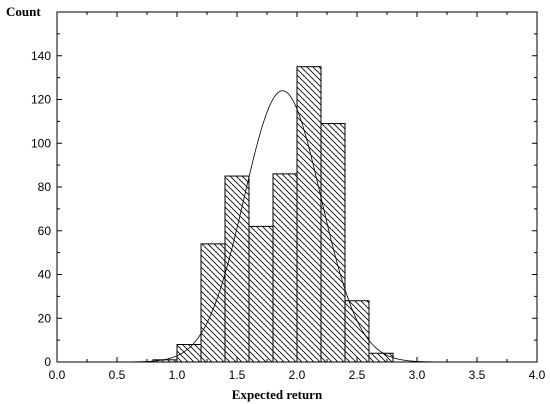 Image resolution: width=550 pixels, height=404 pixels. What do you see at coordinates (237, 375) in the screenshot?
I see `x-tick-label: 1.5` at bounding box center [237, 375].